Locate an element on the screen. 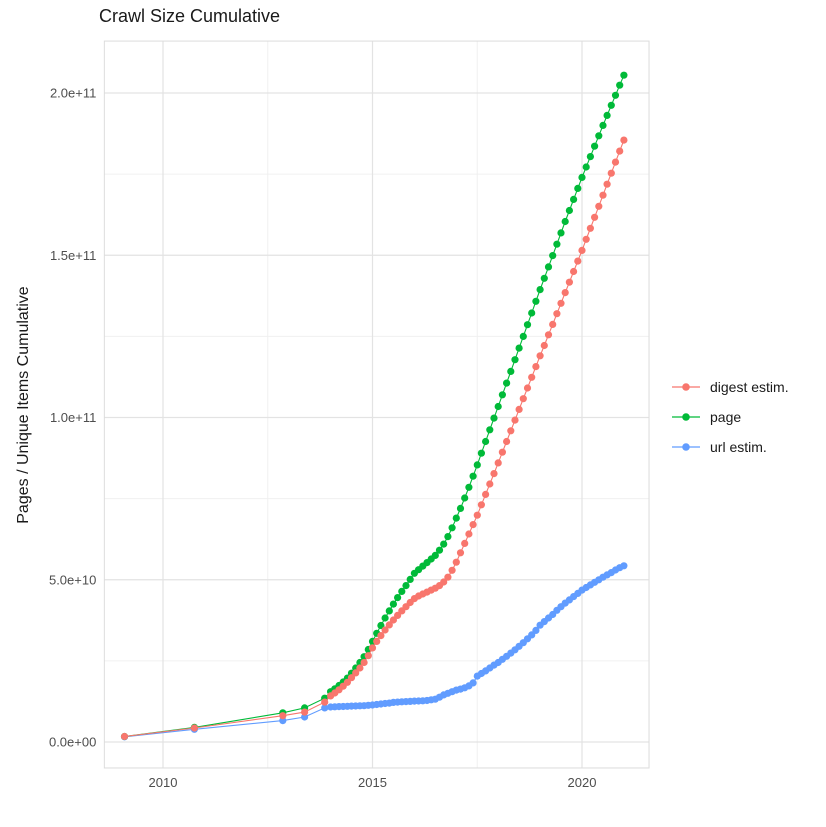 Image resolution: width=826 pixels, height=827 pixels. y-tick-label: 1.0e+11 is located at coordinates (73, 417).